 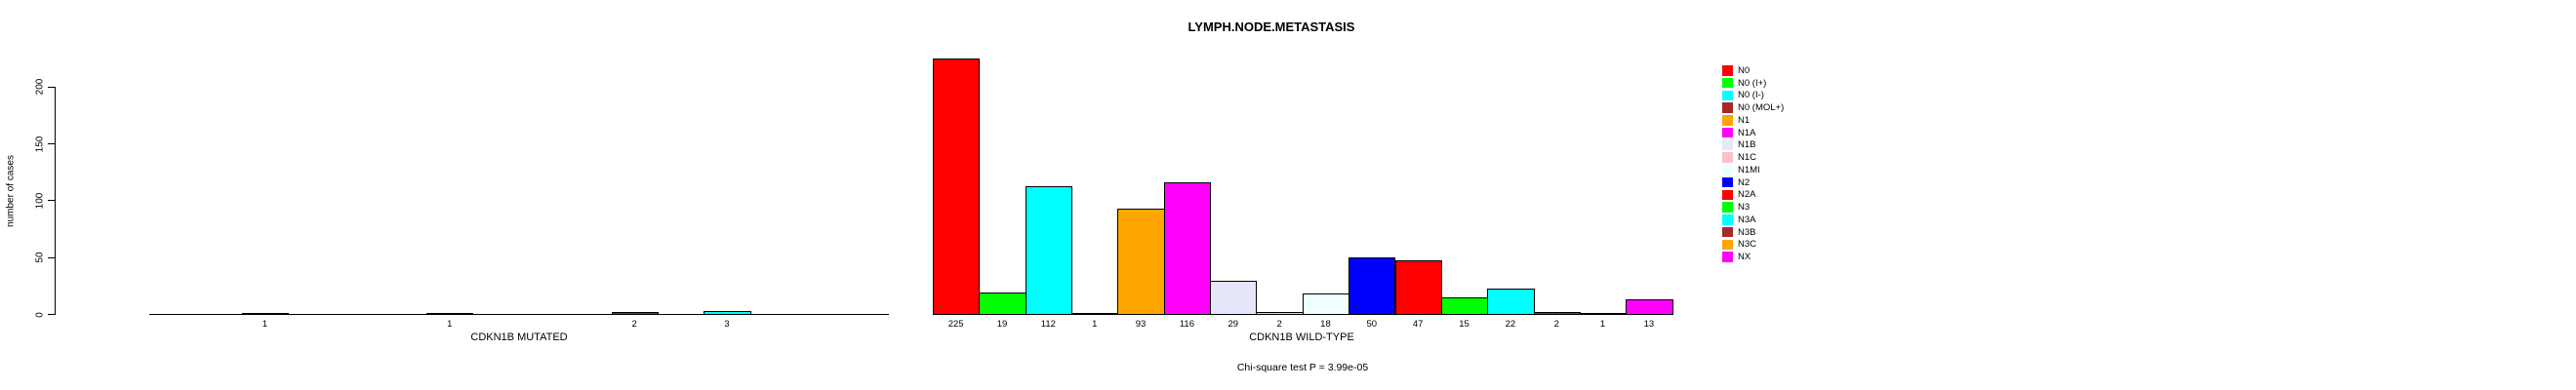 I want to click on legend-item: N2A, so click(x=1753, y=195).